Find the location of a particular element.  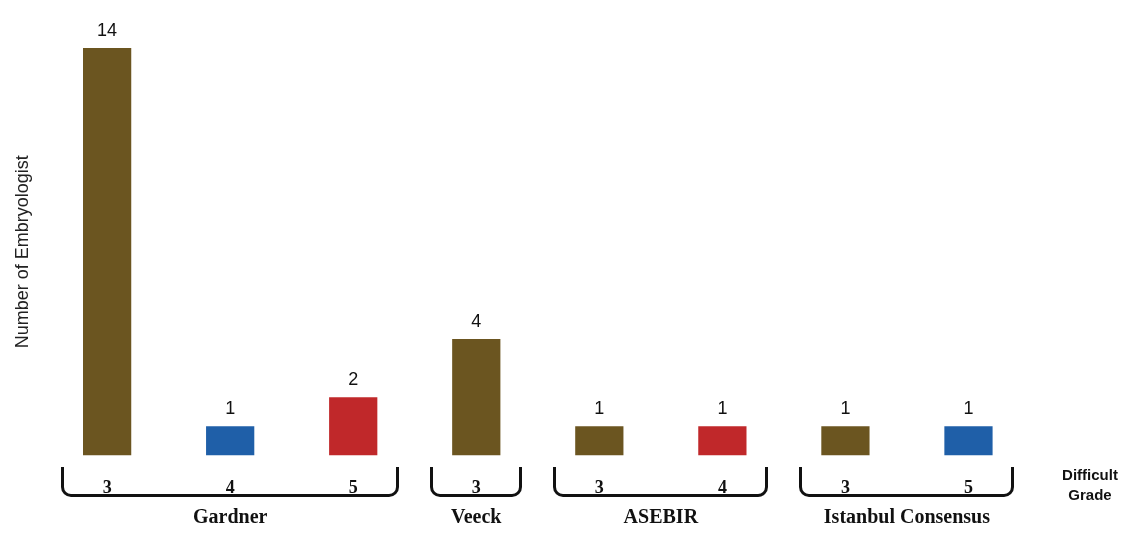

text: Gardner is located at coordinates (230, 517).